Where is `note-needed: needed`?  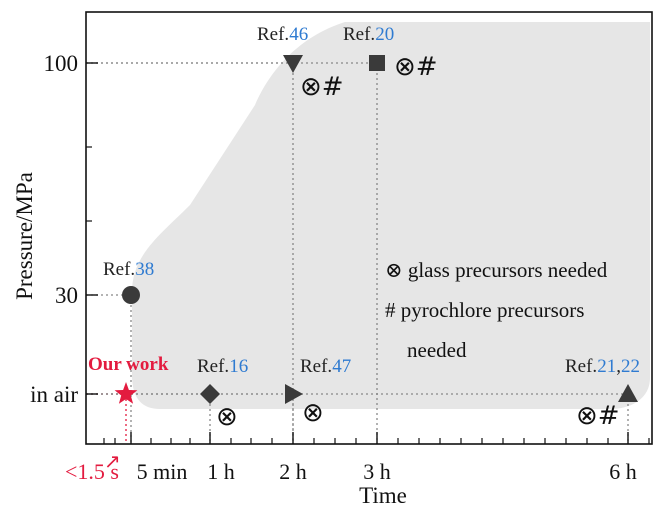 note-needed: needed is located at coordinates (437, 350).